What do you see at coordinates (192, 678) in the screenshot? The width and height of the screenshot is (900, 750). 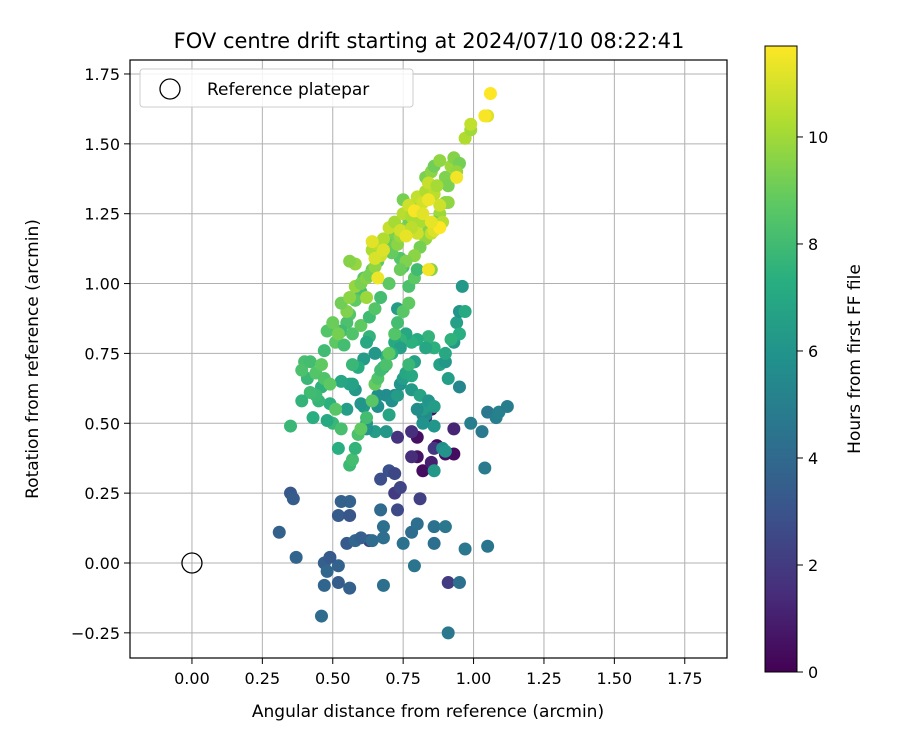 I see `x-tick-label: 0.00` at bounding box center [192, 678].